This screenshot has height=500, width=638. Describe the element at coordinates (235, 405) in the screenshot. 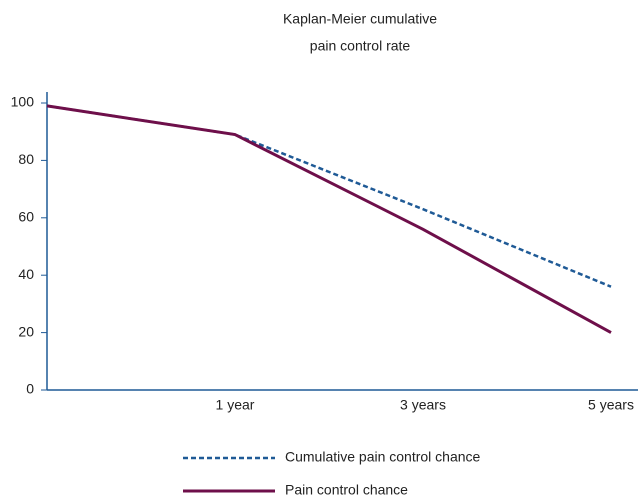

I see `x-tick-label: 1 year` at that location.